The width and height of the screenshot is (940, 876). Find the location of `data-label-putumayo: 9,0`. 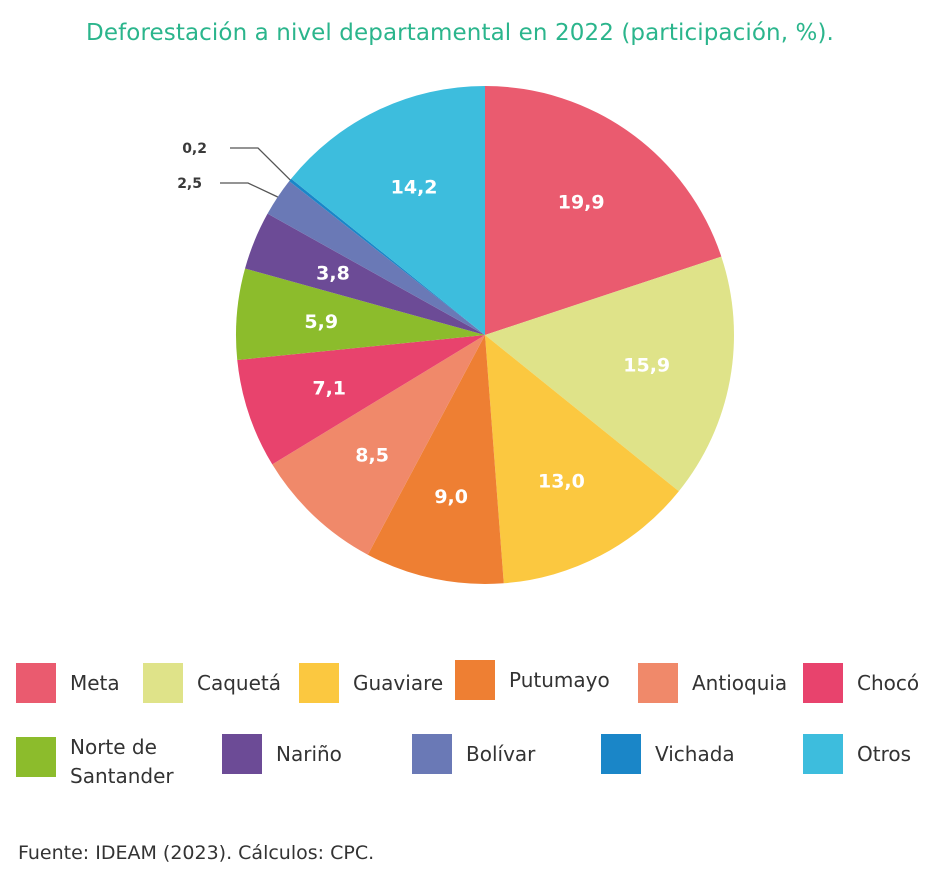

data-label-putumayo: 9,0 is located at coordinates (451, 497).